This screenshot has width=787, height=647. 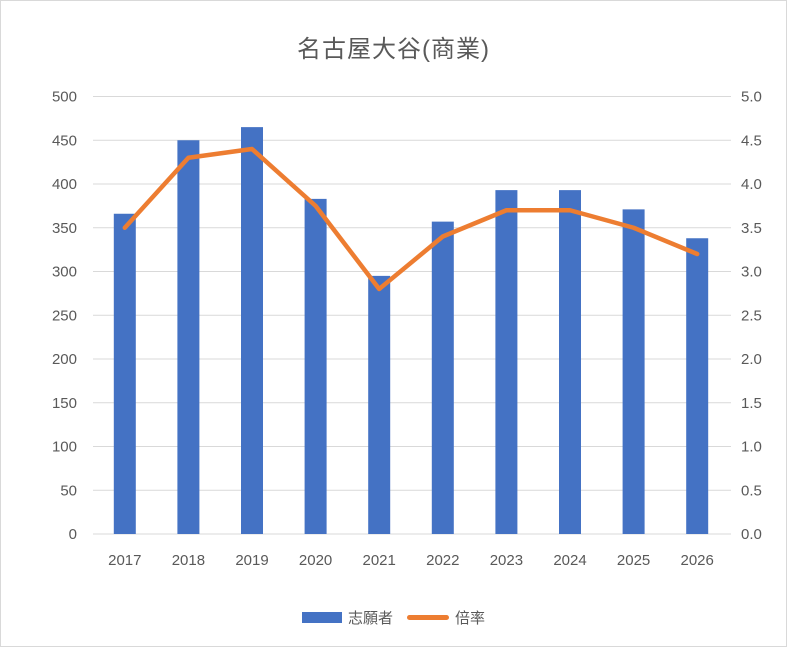 I want to click on right-axis-tick-label: 3.5, so click(x=751, y=228).